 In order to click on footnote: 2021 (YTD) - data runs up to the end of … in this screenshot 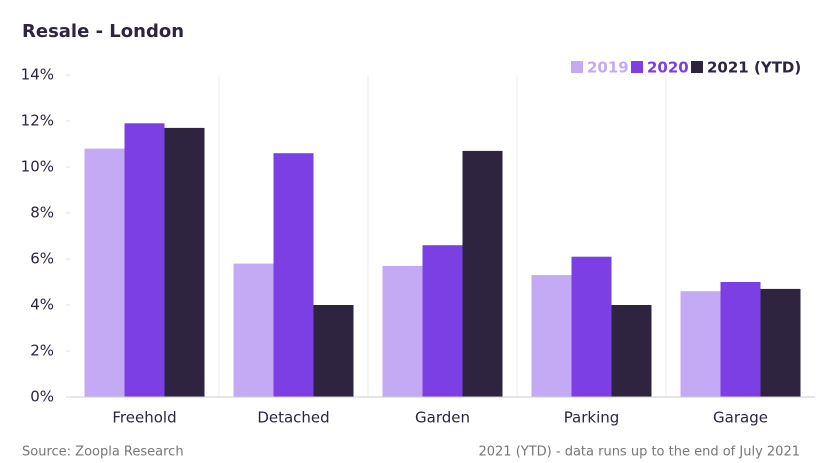, I will do `click(639, 452)`.